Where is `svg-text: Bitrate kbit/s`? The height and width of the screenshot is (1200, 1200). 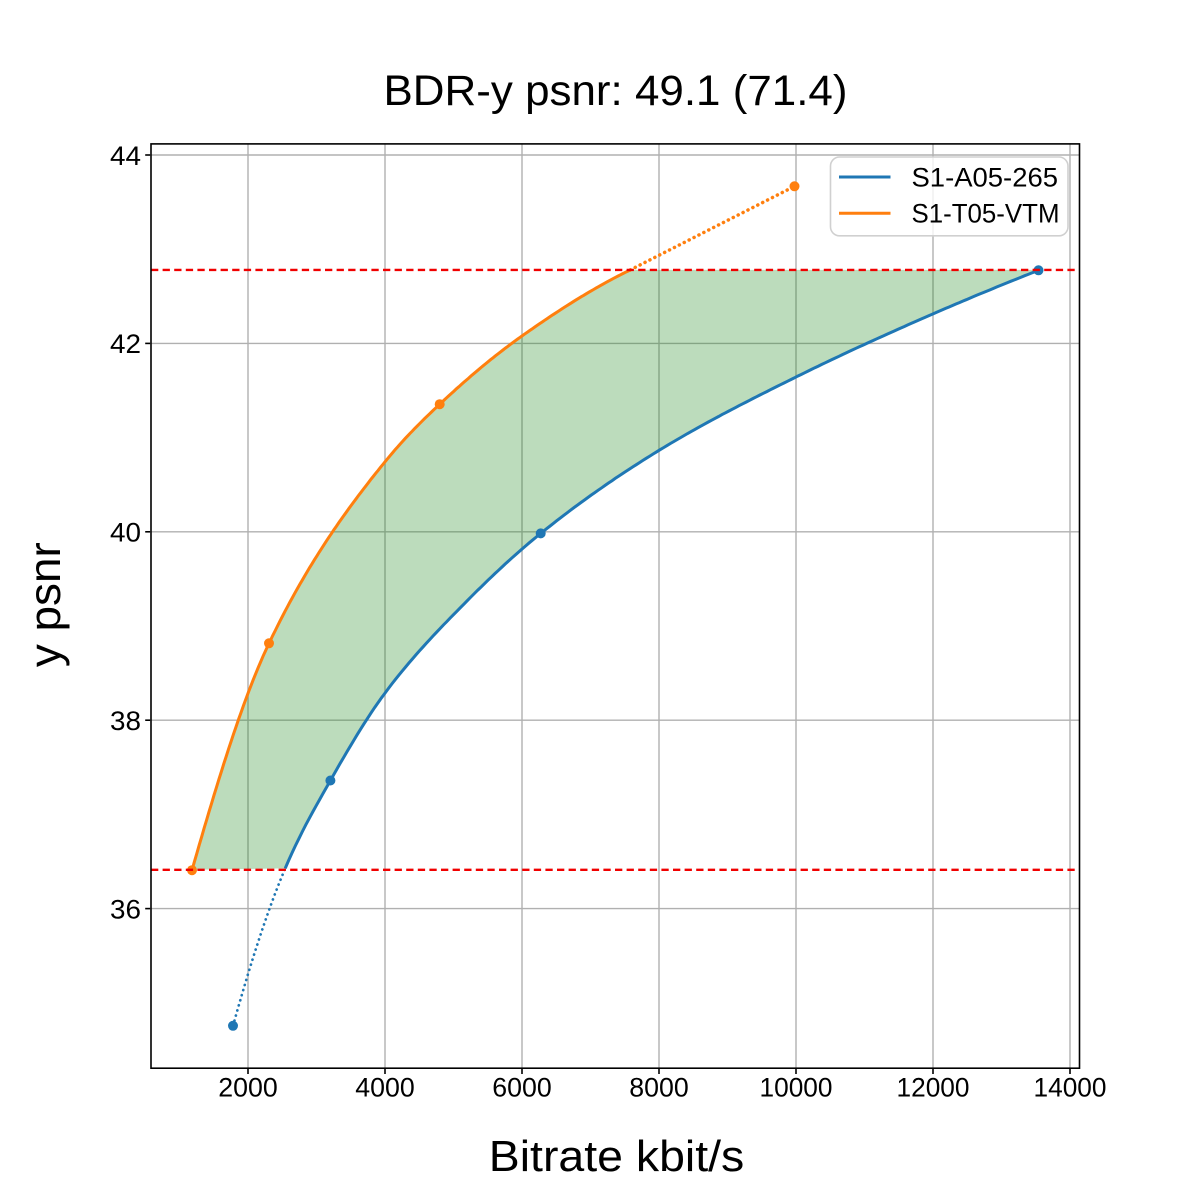
svg-text: Bitrate kbit/s is located at coordinates (617, 1157).